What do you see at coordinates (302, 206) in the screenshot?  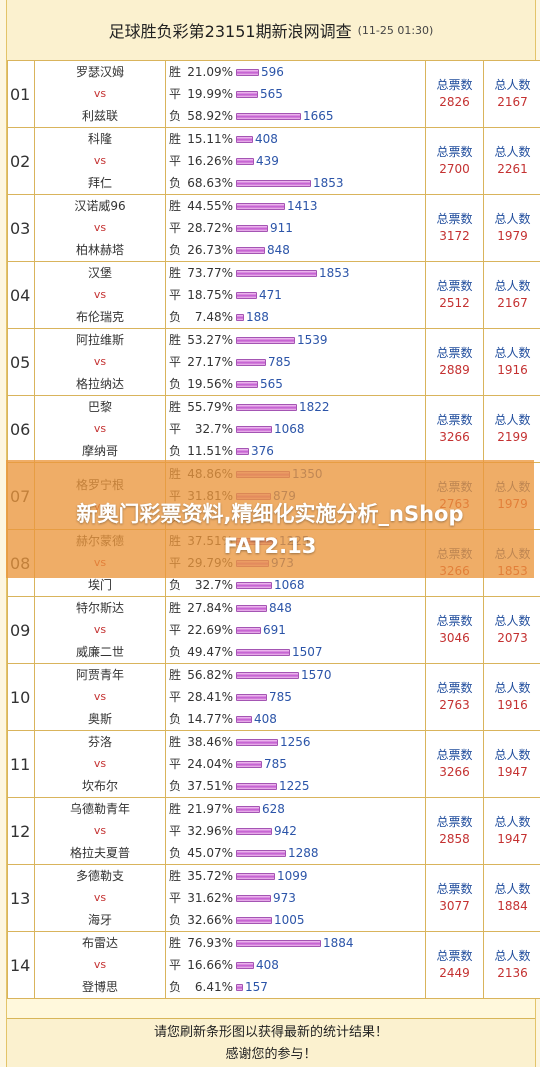 I see `win-count: 1413` at bounding box center [302, 206].